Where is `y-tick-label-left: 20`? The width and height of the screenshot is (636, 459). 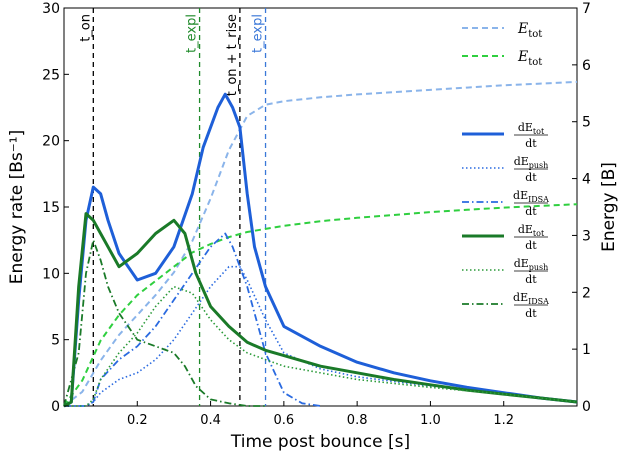 y-tick-label-left: 20 is located at coordinates (51, 142).